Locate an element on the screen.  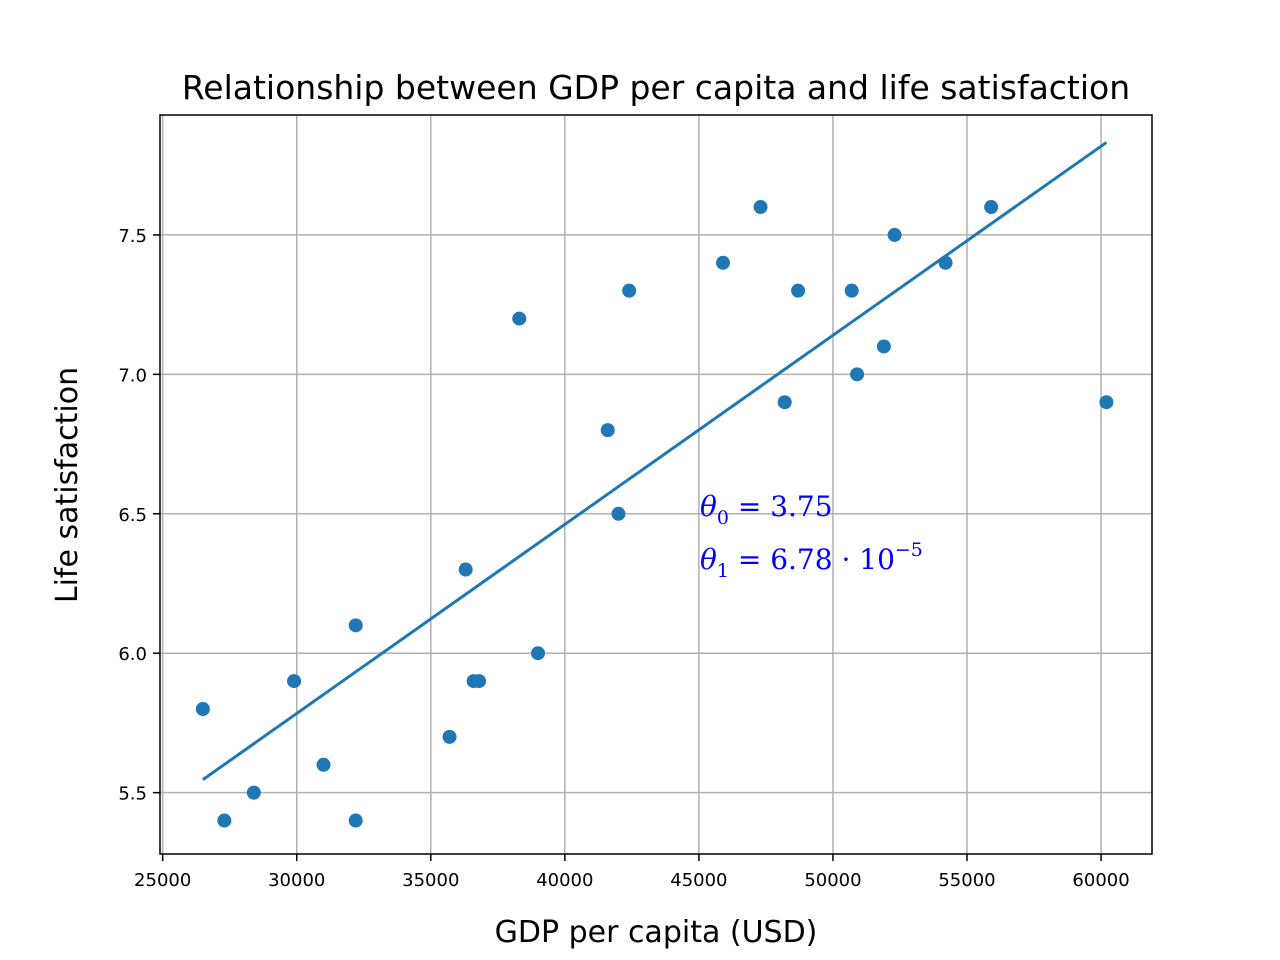
theta0-annotation: θ0 = 3.75 is located at coordinates (766, 509).